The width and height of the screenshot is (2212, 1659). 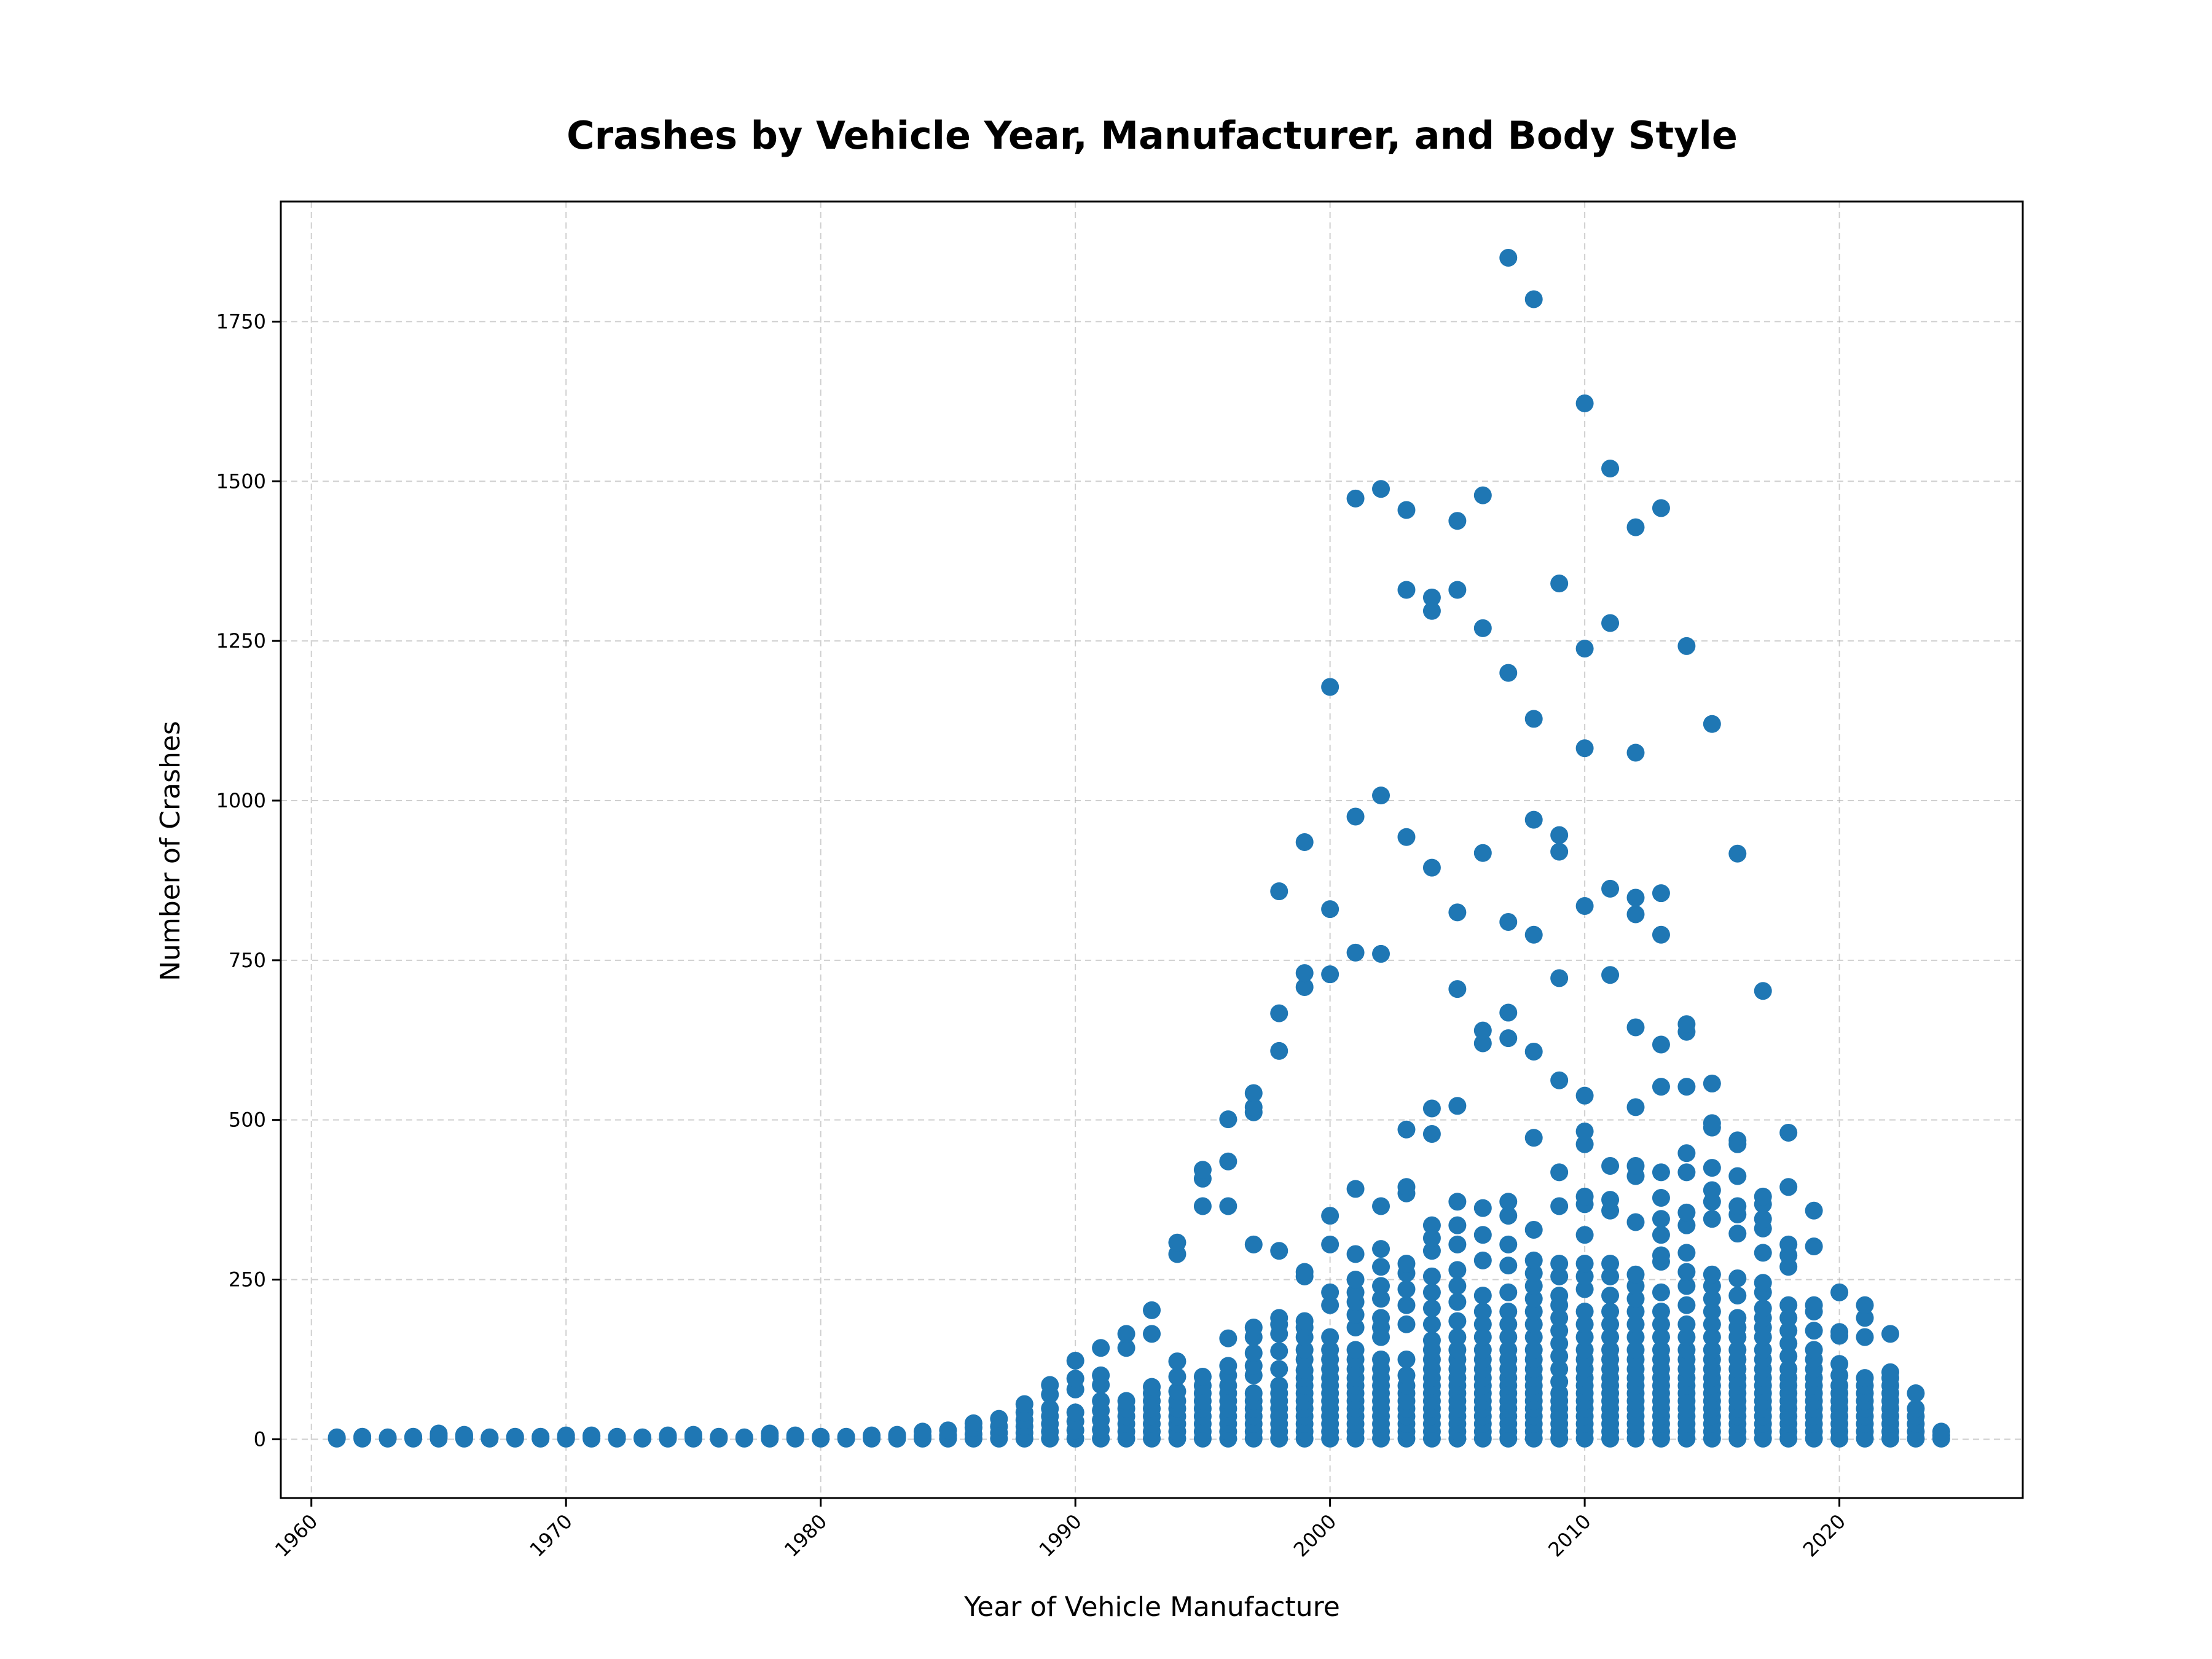 I want to click on y-tick-label: 1000, so click(x=241, y=800).